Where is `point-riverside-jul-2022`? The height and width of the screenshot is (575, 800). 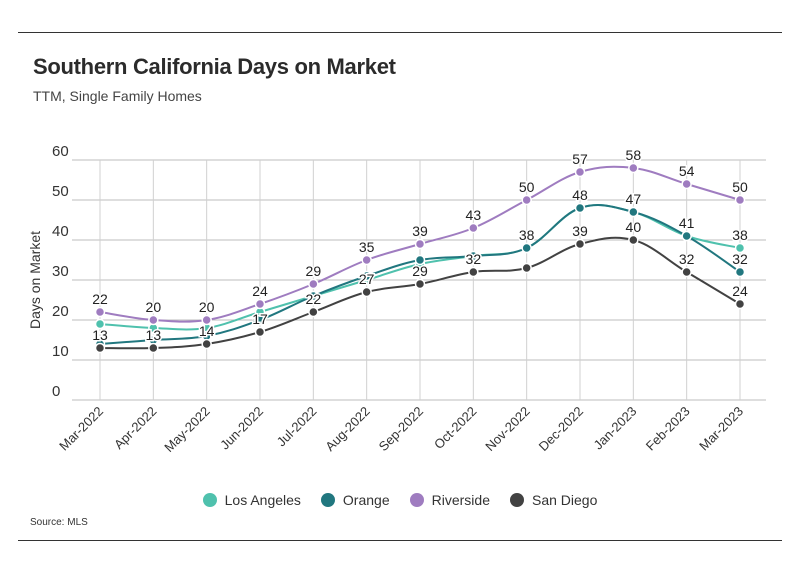 point-riverside-jul-2022 is located at coordinates (313, 284).